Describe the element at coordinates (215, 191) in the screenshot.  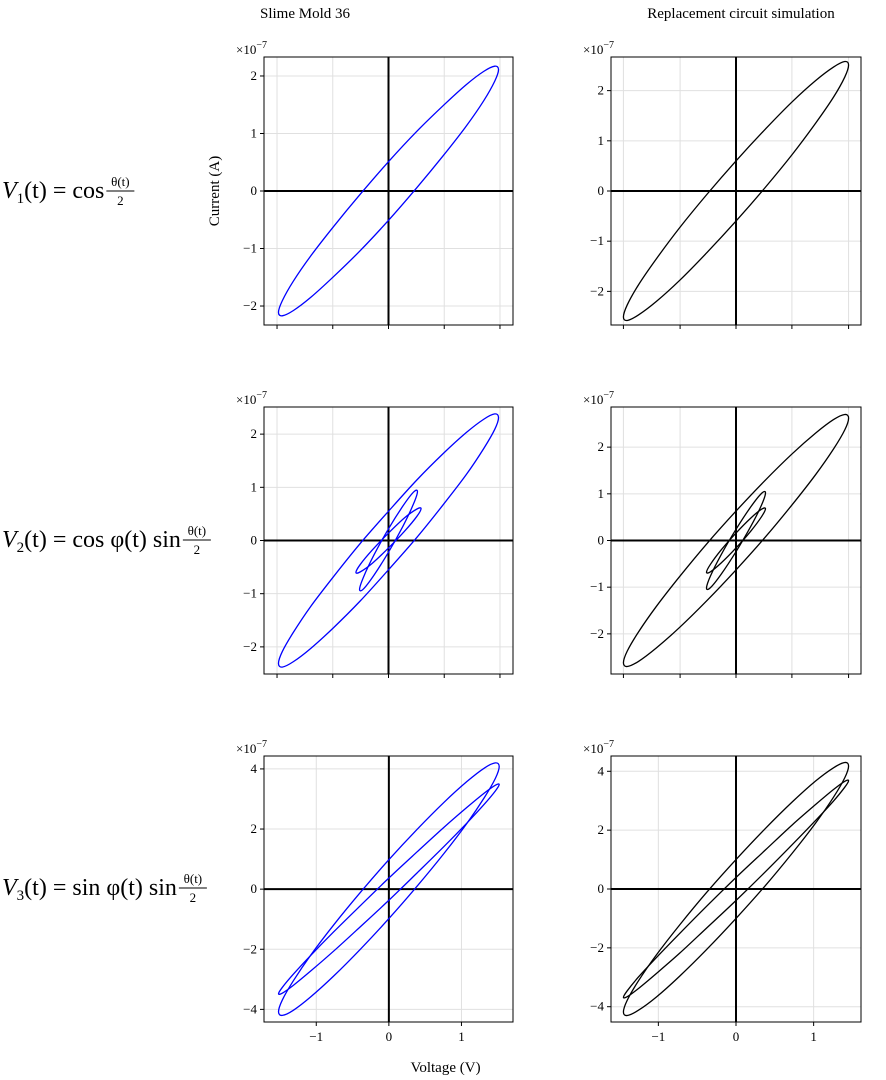
I see `y-axis-label: Current (A)` at that location.